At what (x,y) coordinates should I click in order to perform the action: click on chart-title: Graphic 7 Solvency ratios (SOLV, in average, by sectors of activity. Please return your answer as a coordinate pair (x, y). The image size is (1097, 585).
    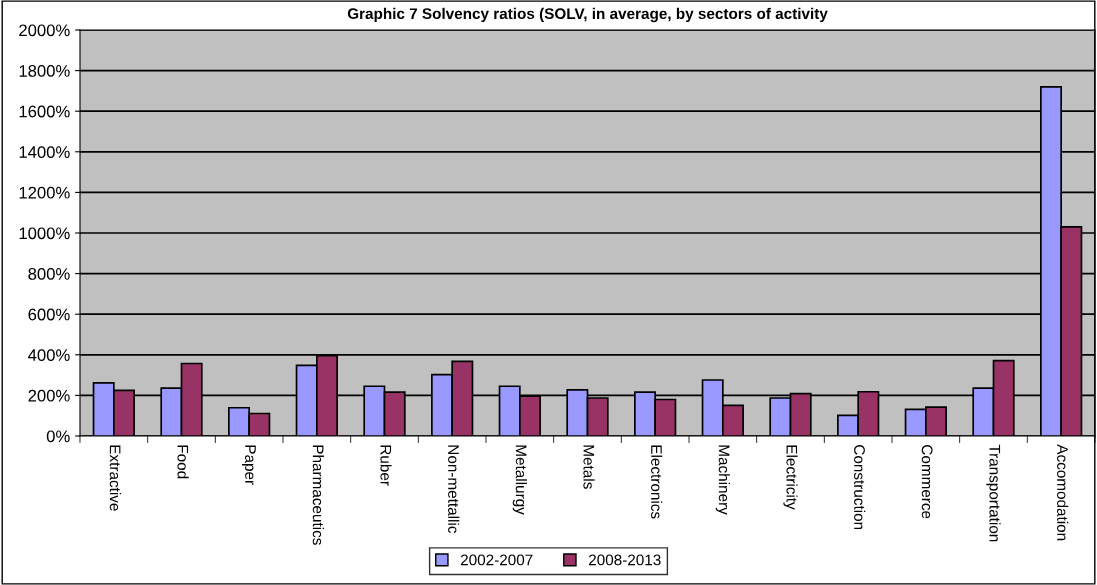
    Looking at the image, I should click on (587, 15).